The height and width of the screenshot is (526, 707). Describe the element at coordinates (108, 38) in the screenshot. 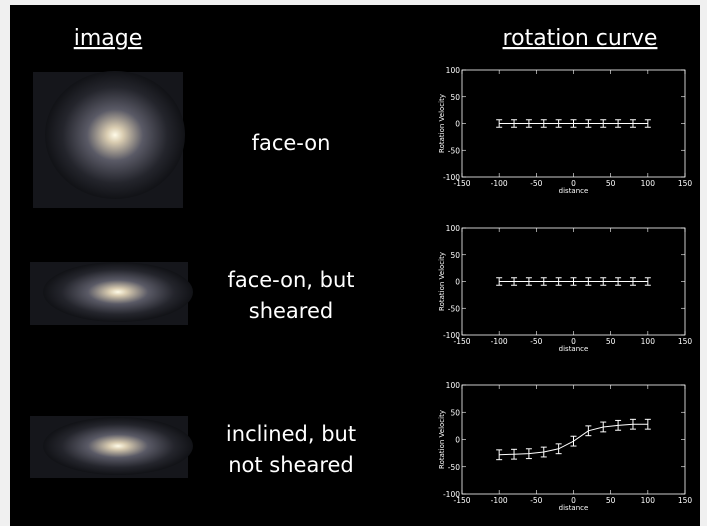

I see `image-header: image` at that location.